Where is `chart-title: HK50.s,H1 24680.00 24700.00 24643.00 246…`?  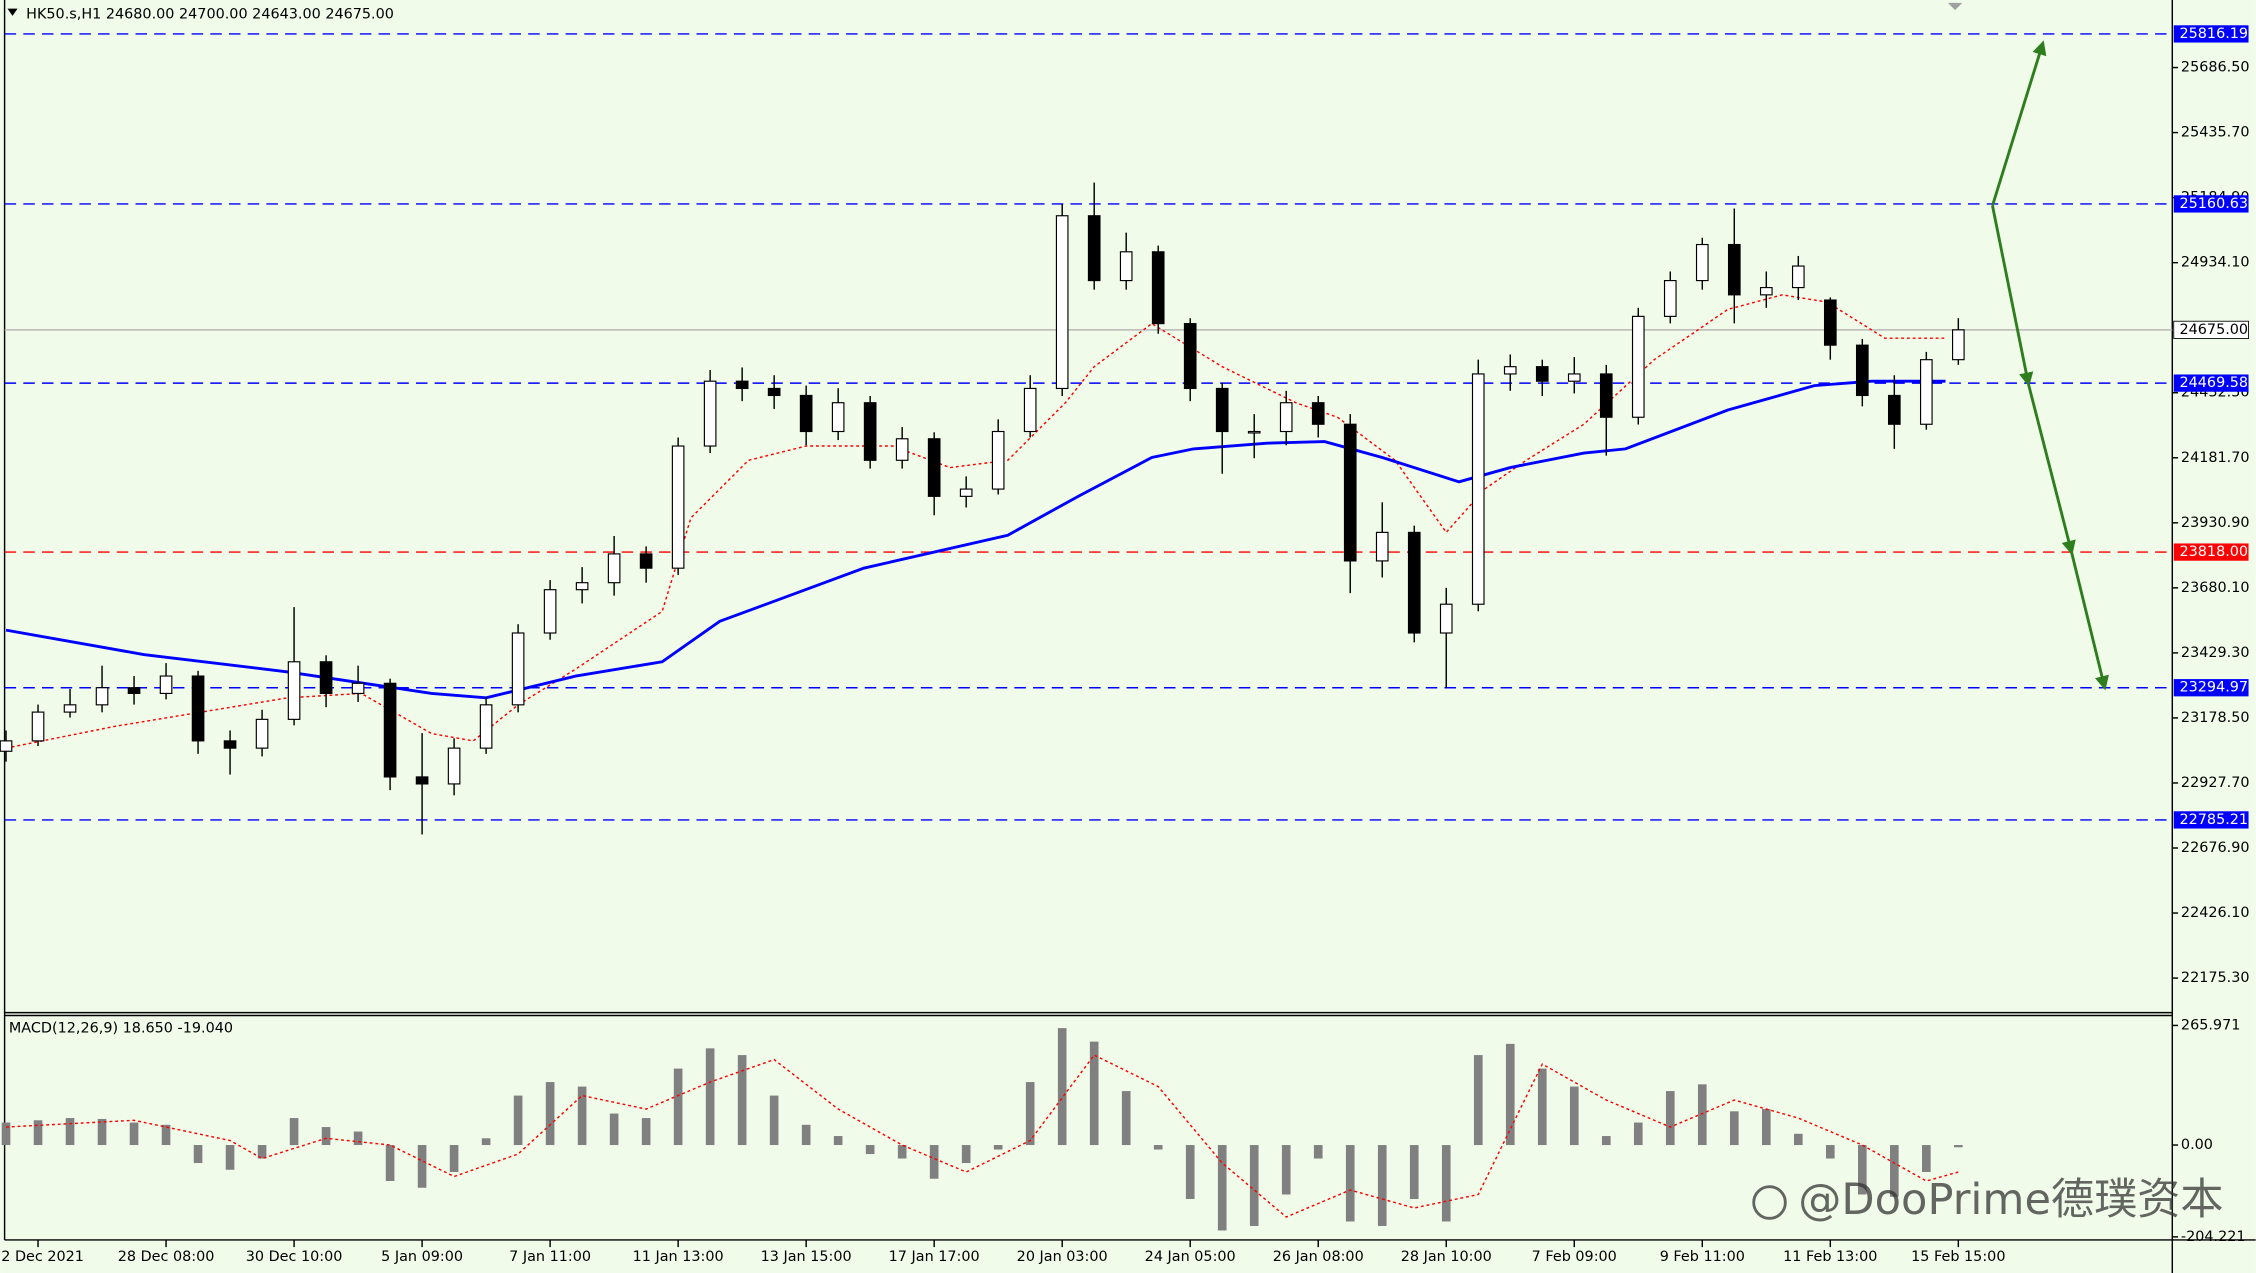
chart-title: HK50.s,H1 24680.00 24700.00 24643.00 246… is located at coordinates (210, 14).